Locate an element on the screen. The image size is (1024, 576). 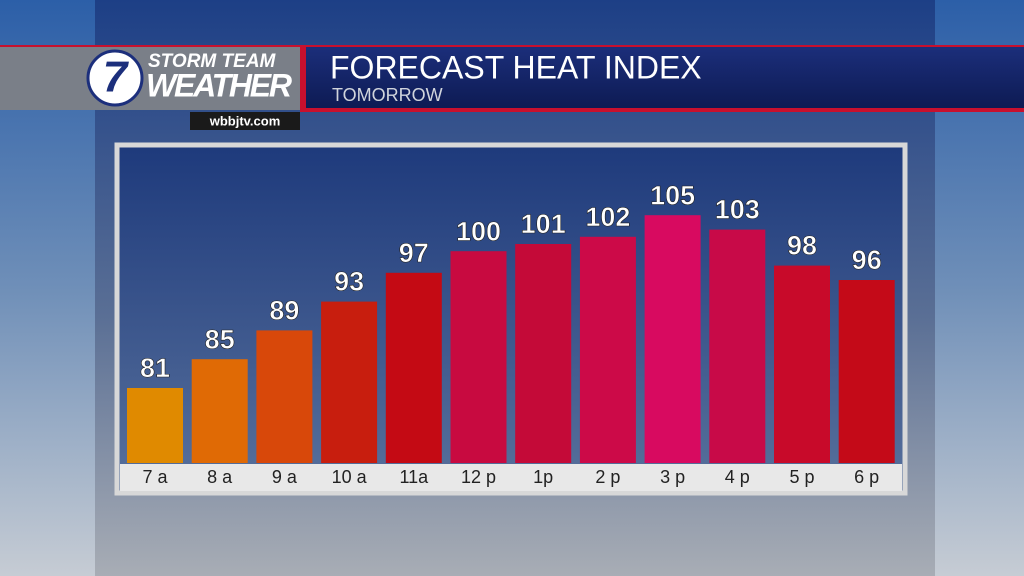
value-label: 89 is located at coordinates (284, 311).